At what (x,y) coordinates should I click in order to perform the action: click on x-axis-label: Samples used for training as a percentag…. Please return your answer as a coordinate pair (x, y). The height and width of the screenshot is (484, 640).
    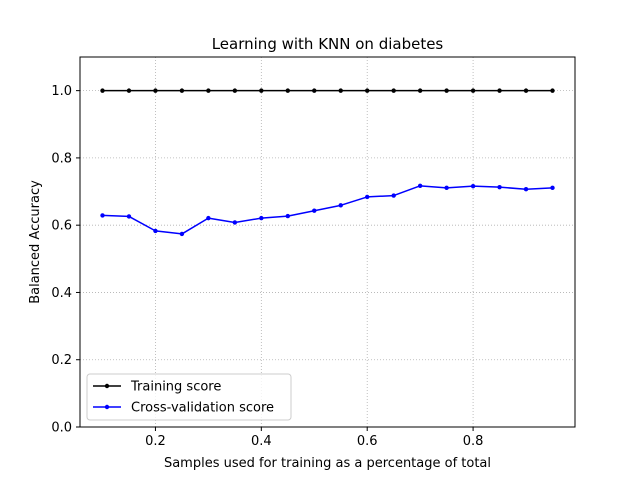
    Looking at the image, I should click on (327, 463).